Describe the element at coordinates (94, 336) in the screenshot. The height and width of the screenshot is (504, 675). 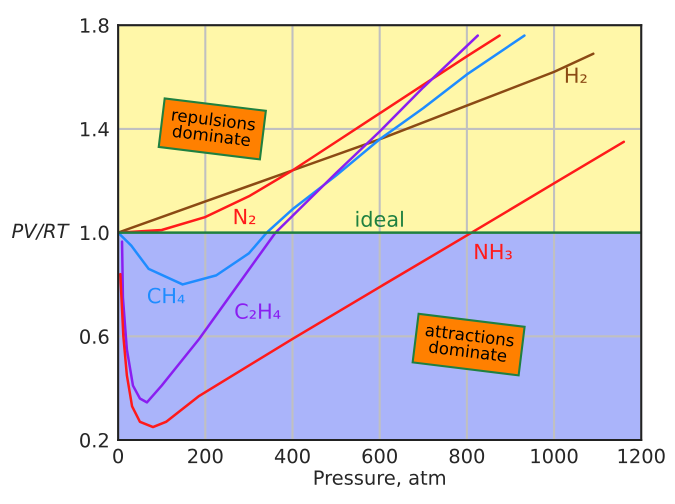
I see `y-tick-label: 0.6` at that location.